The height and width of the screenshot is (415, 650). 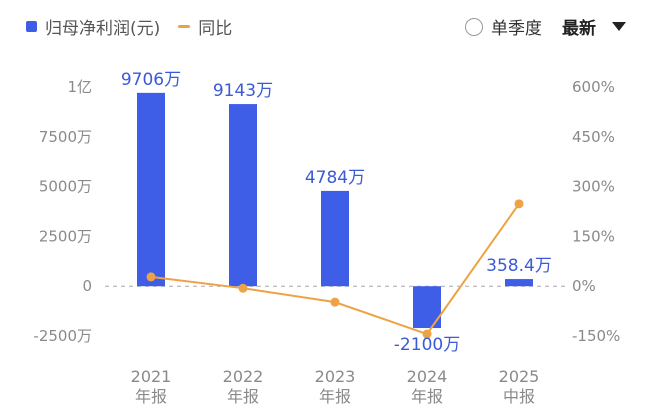 What do you see at coordinates (65, 187) in the screenshot?
I see `left-tick-label: 5000万` at bounding box center [65, 187].